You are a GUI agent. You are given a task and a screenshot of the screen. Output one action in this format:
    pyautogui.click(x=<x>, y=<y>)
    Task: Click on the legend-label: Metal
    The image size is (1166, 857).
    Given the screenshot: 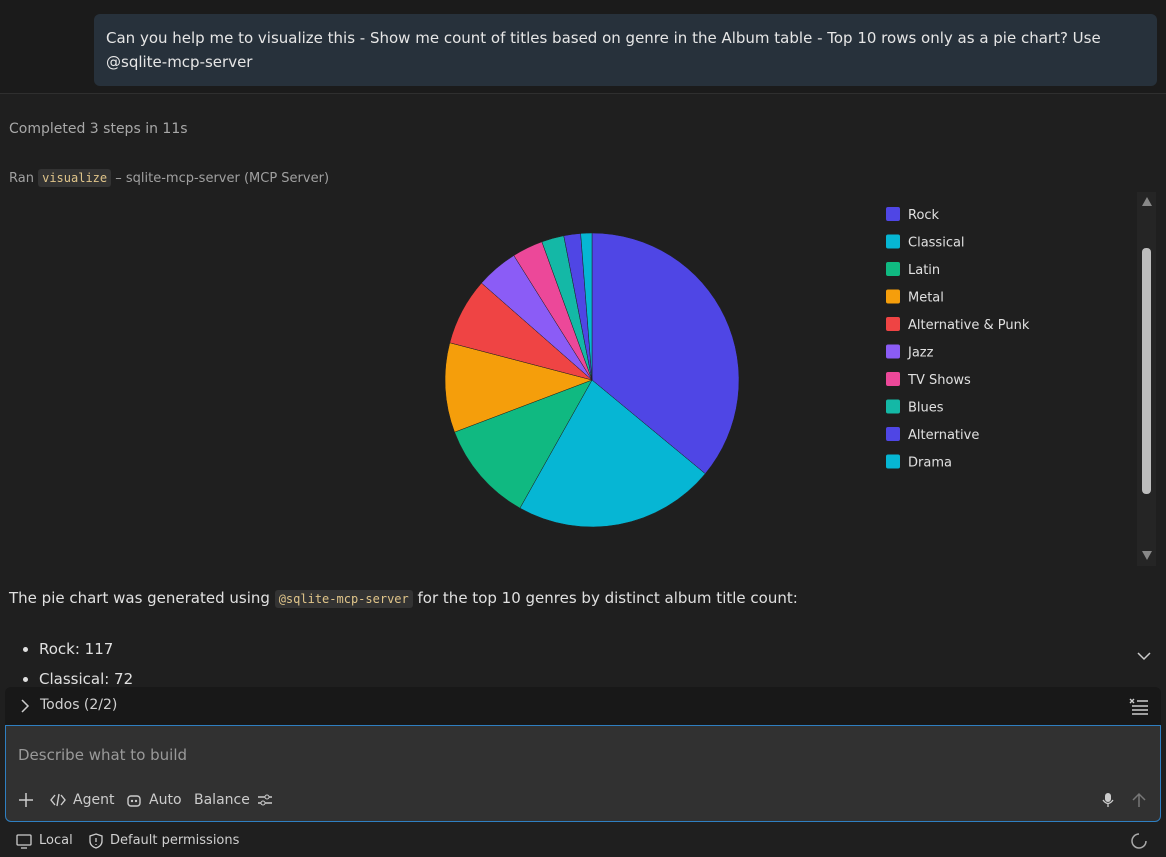 What is the action you would take?
    pyautogui.click(x=926, y=298)
    